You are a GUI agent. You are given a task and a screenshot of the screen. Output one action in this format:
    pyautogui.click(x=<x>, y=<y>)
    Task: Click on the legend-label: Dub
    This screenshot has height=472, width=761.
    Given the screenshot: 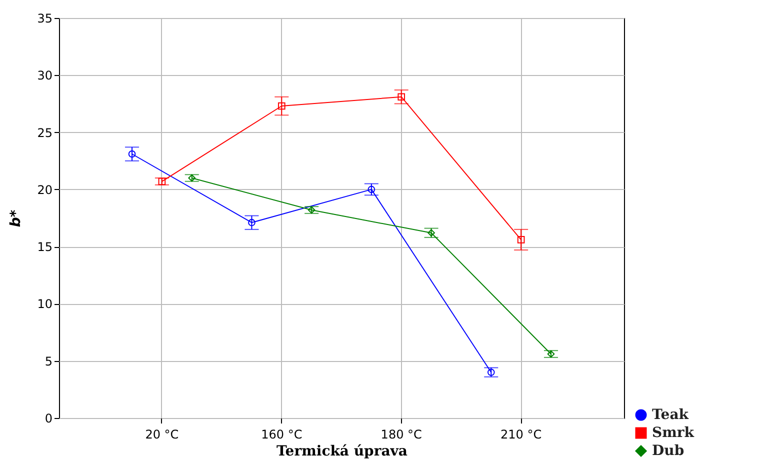 What is the action you would take?
    pyautogui.click(x=668, y=451)
    